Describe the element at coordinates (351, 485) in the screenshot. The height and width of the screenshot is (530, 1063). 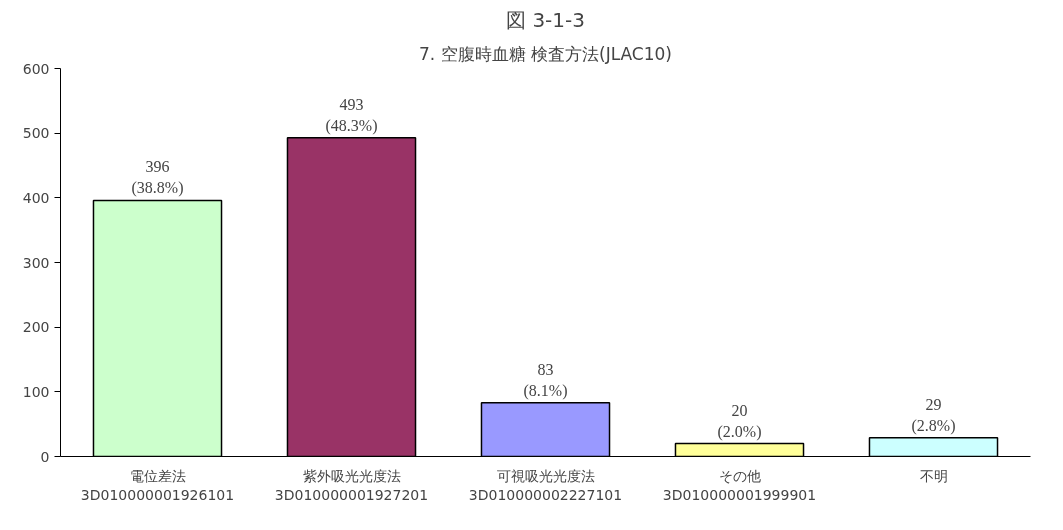
I see `x-tick-label: 紫外吸光光度法 3D010000001927201` at that location.